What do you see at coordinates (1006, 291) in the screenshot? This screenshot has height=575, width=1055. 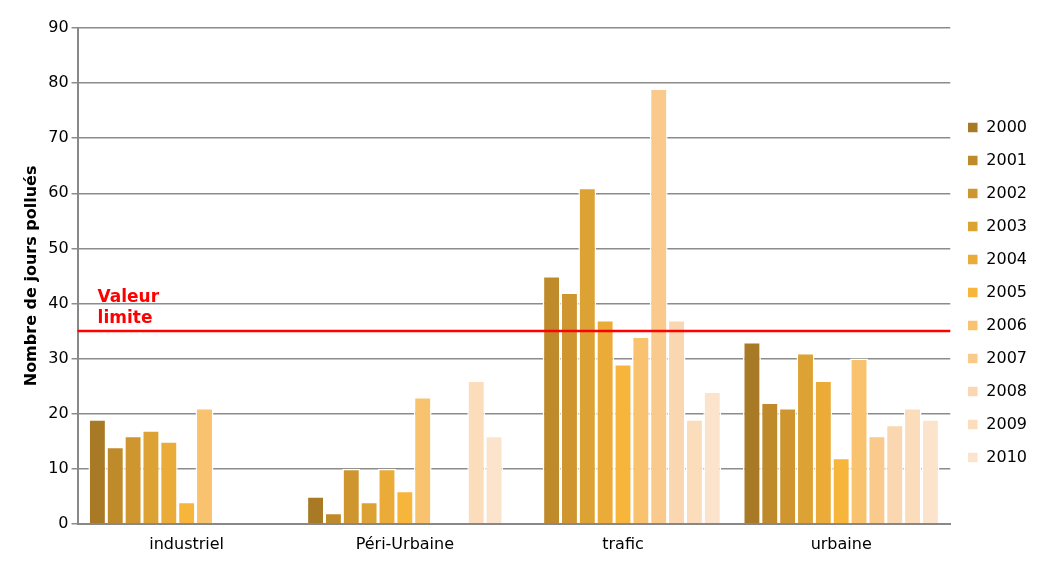 I see `legend-label: 2005` at bounding box center [1006, 291].